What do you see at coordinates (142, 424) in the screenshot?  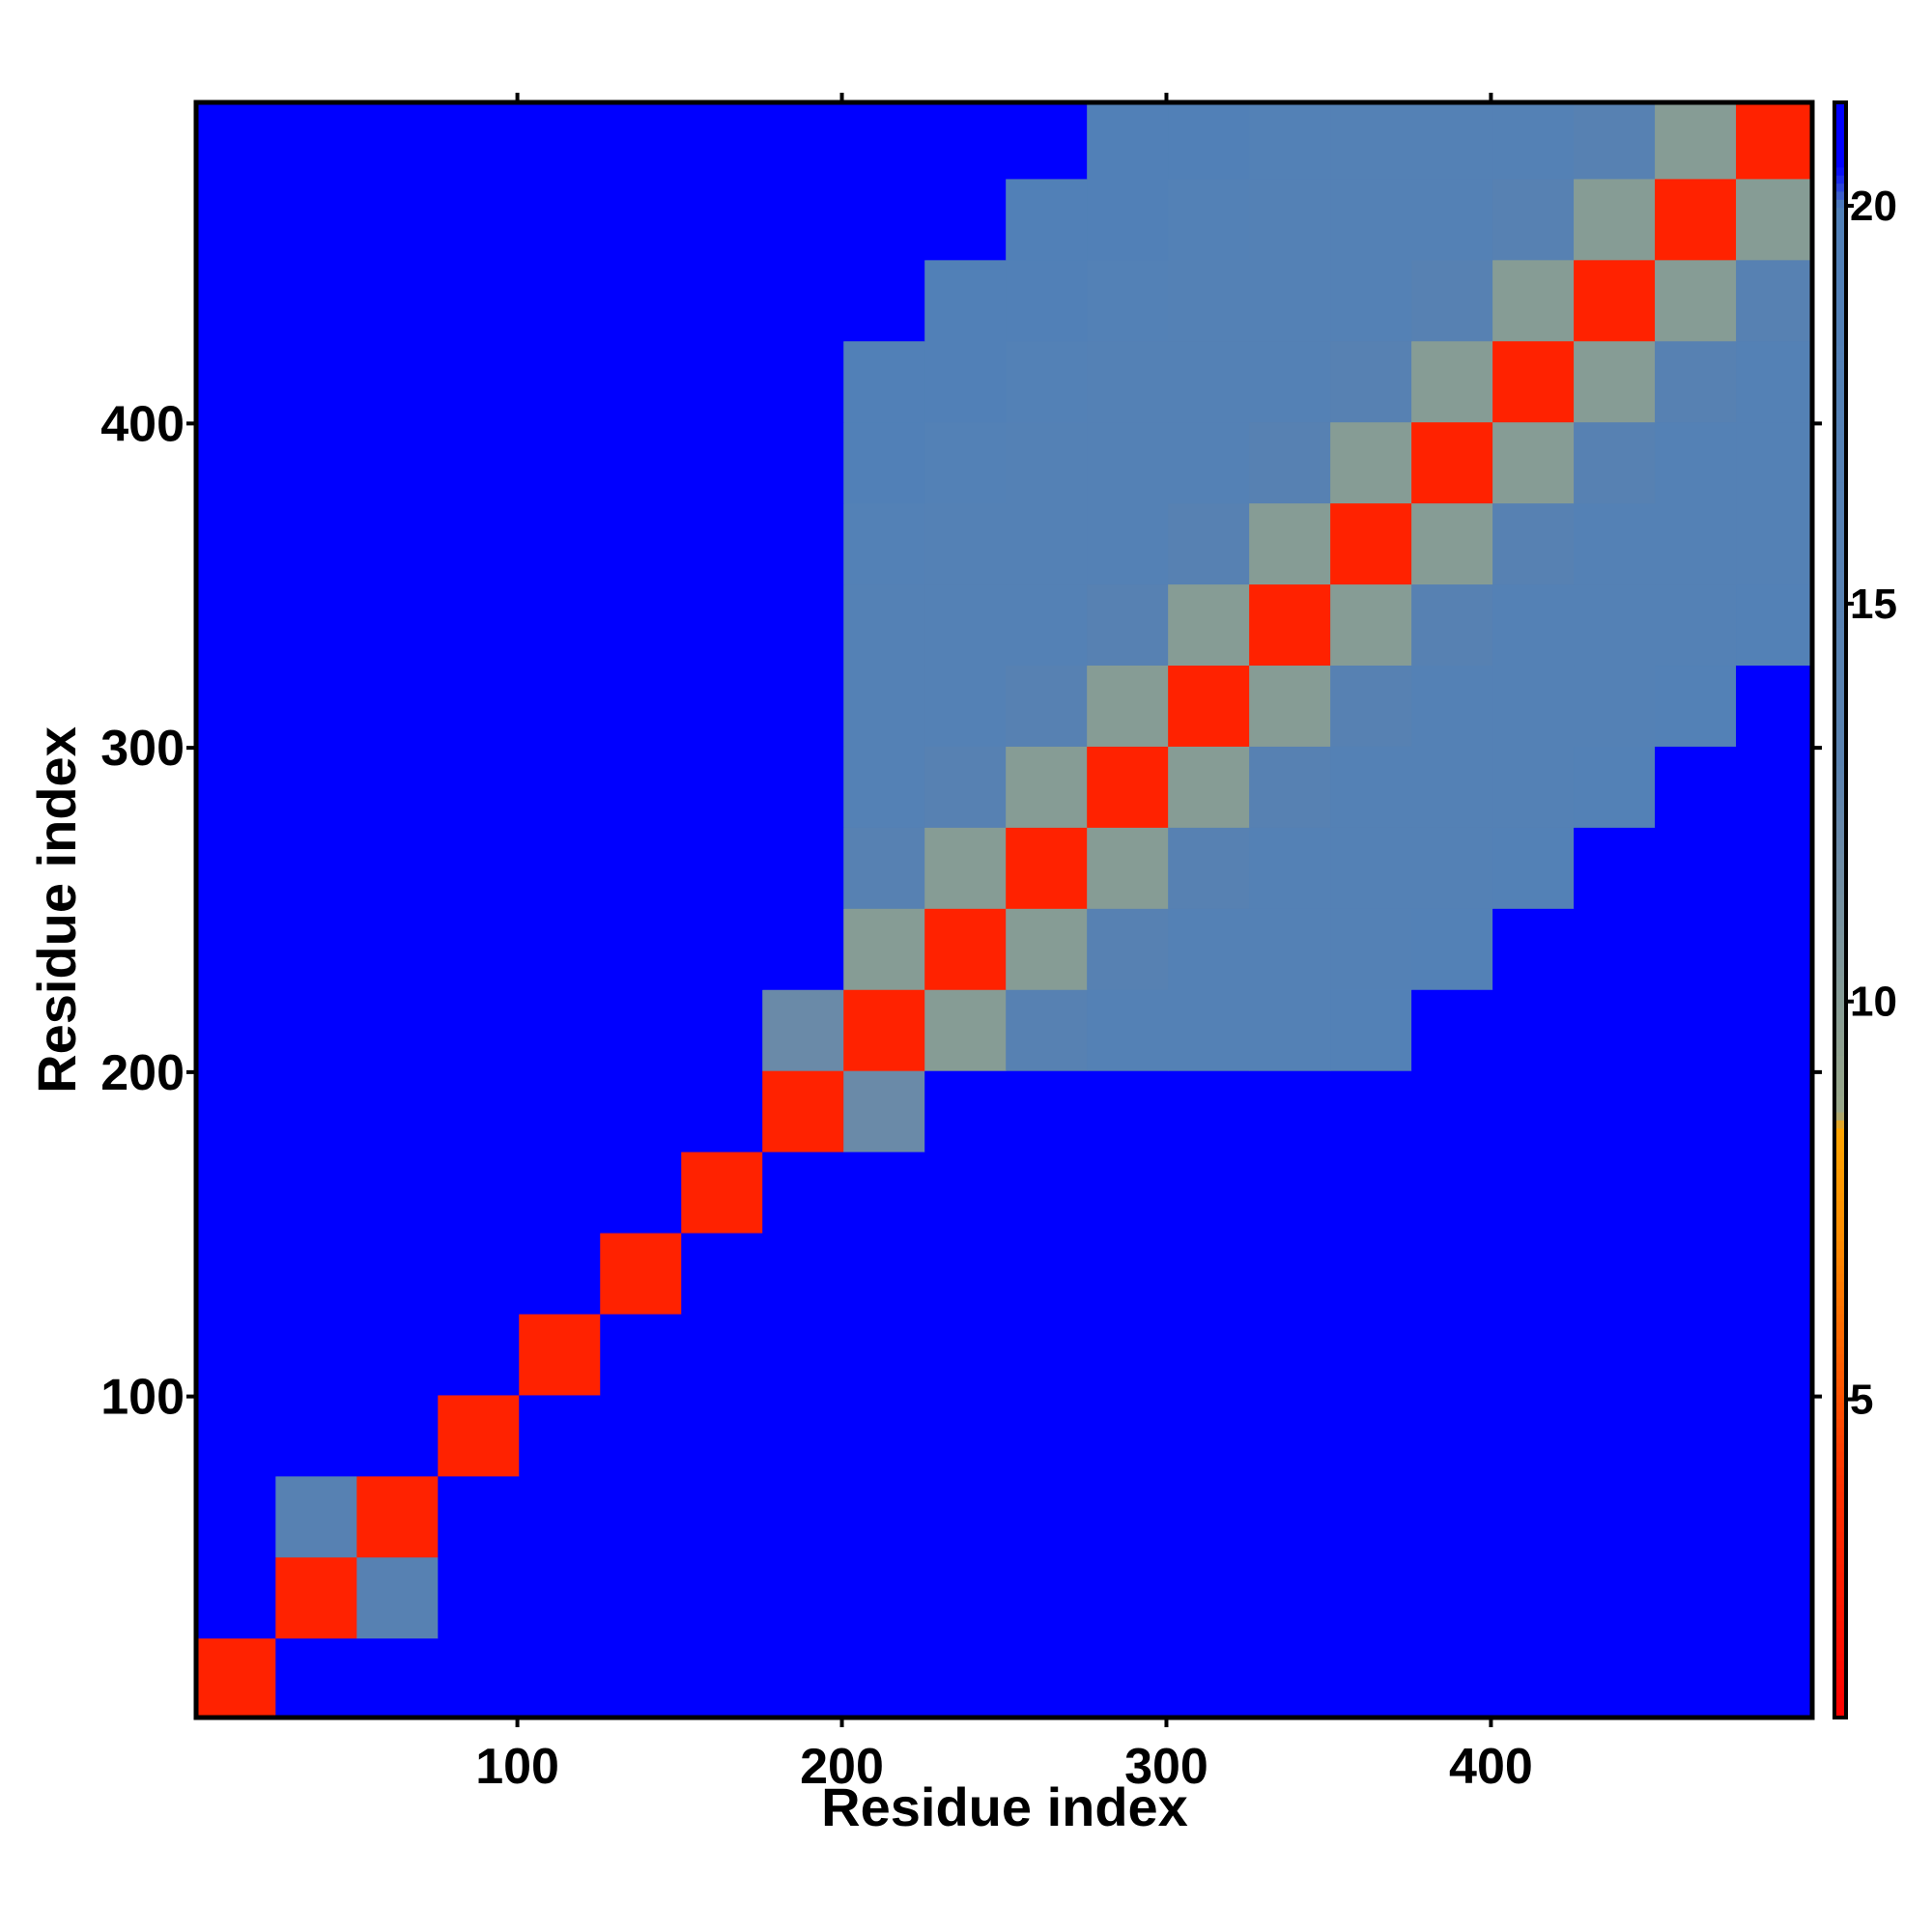 I see `y-tick-label: 400` at bounding box center [142, 424].